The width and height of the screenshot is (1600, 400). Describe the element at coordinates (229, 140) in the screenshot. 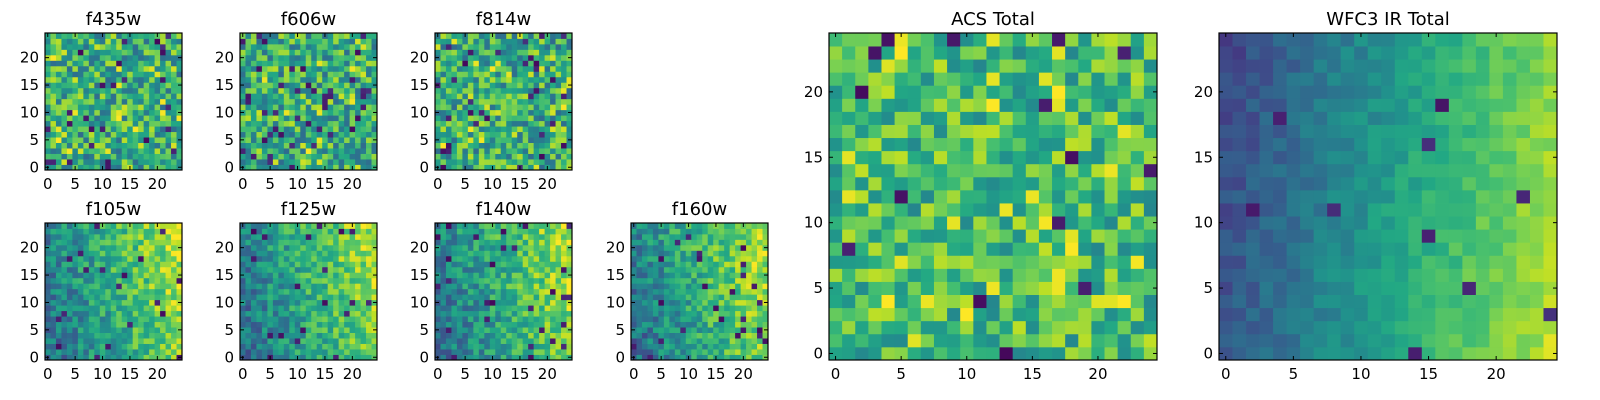

I see `y-tick-label: 5` at that location.